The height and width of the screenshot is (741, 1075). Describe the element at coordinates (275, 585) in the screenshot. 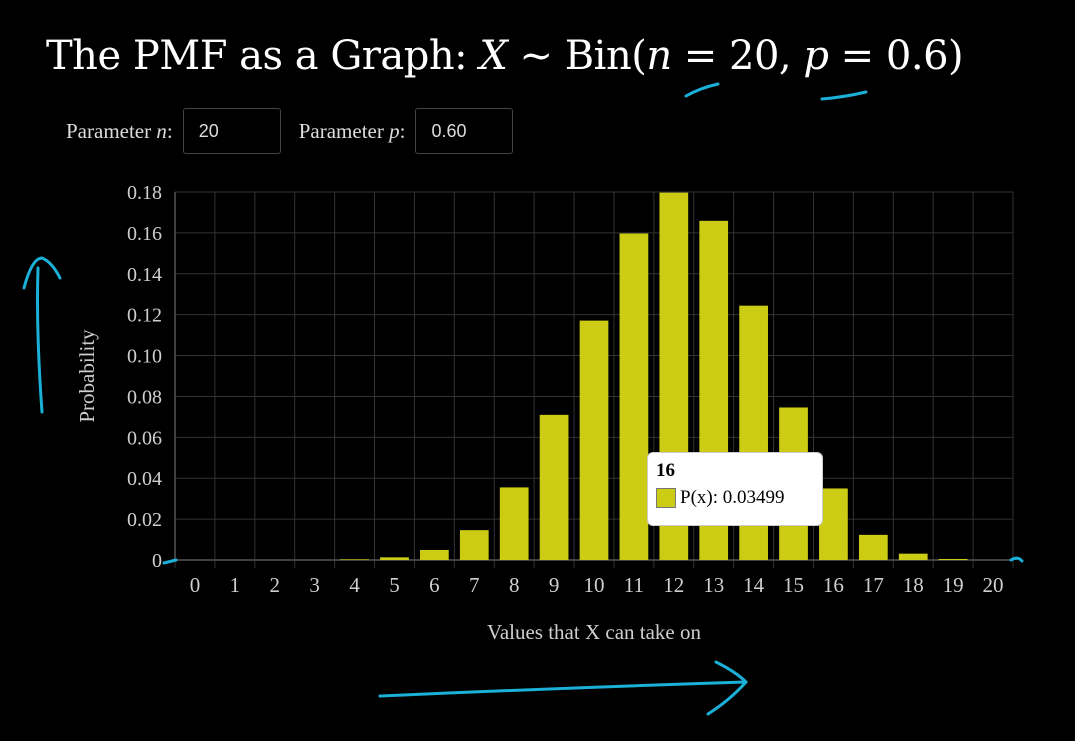

I see `x-tick-label: 2` at that location.